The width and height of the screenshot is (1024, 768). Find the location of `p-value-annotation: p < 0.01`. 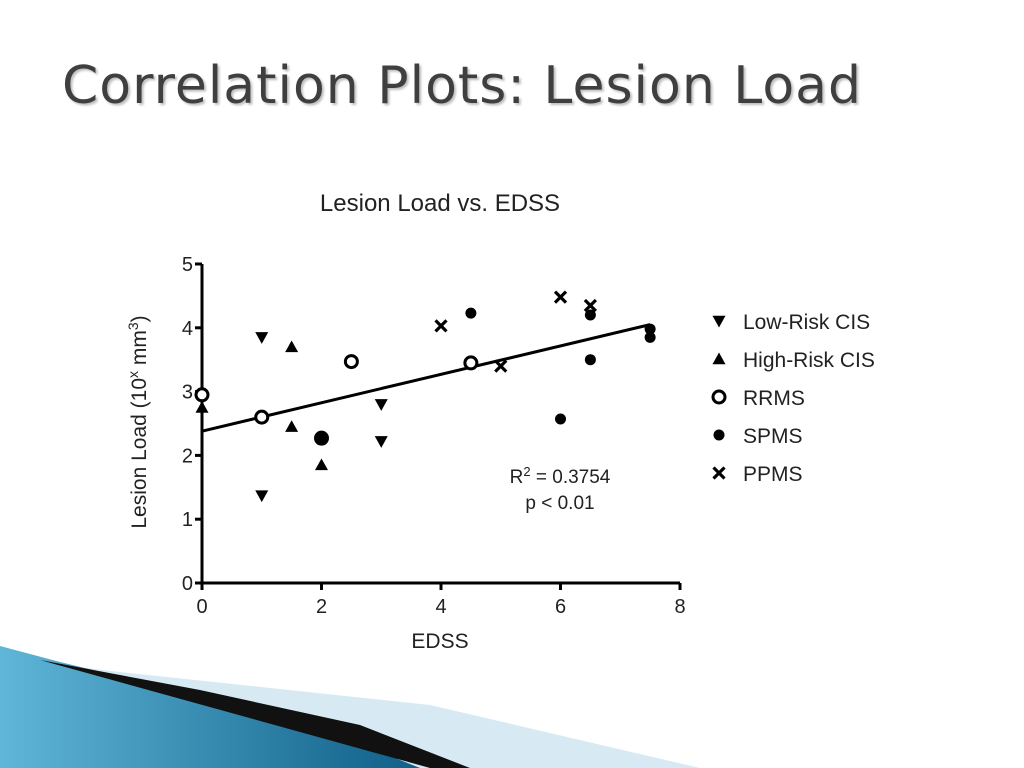

p-value-annotation: p < 0.01 is located at coordinates (559, 503).